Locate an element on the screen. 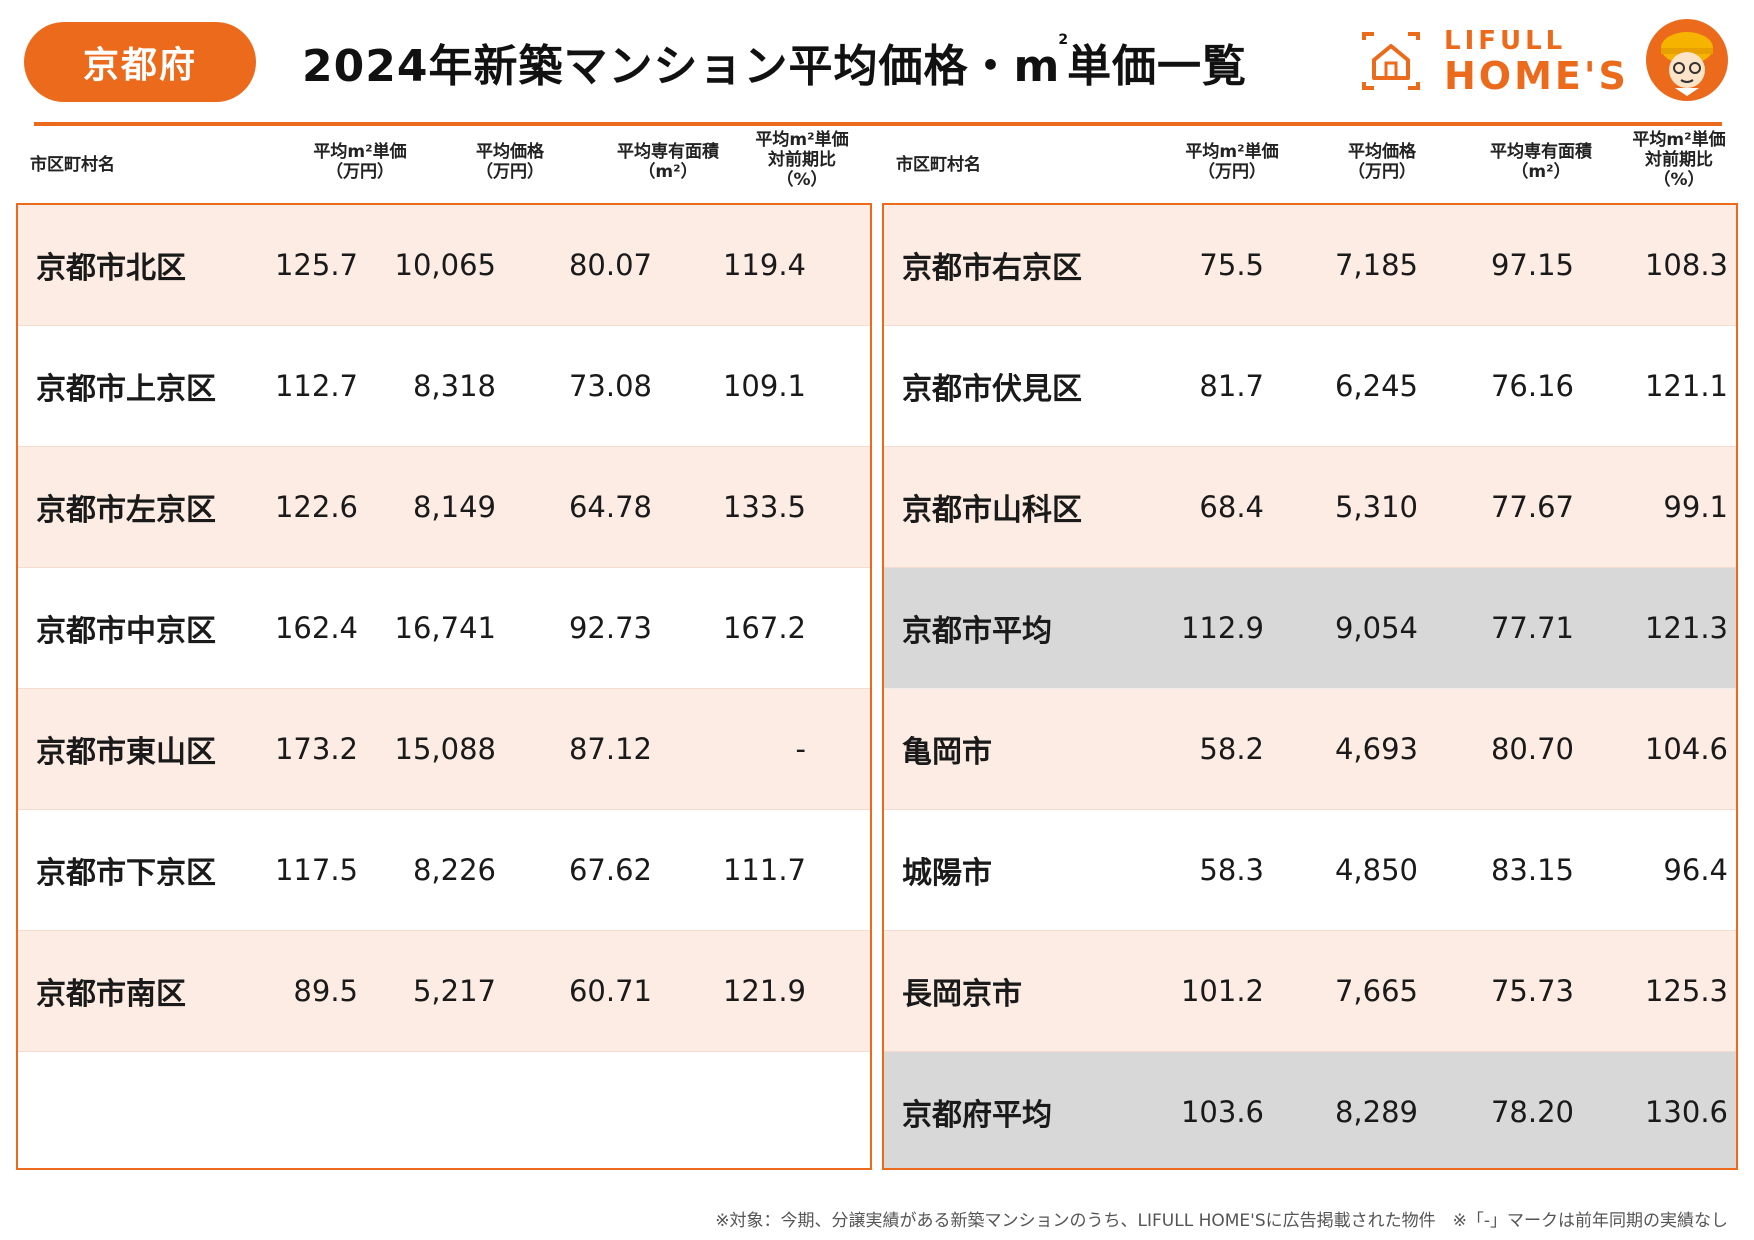 The width and height of the screenshot is (1754, 1240). row-price: 15,088 is located at coordinates (445, 749).